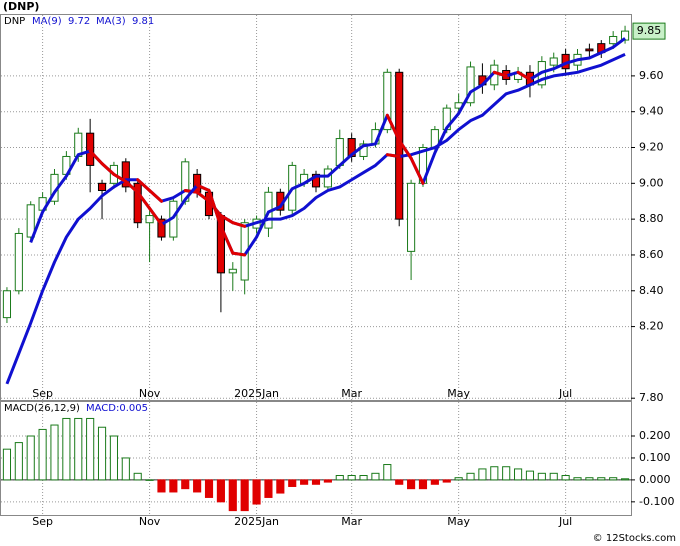 The width and height of the screenshot is (680, 546). Describe the element at coordinates (649, 31) in the screenshot. I see `last-price-box` at that location.